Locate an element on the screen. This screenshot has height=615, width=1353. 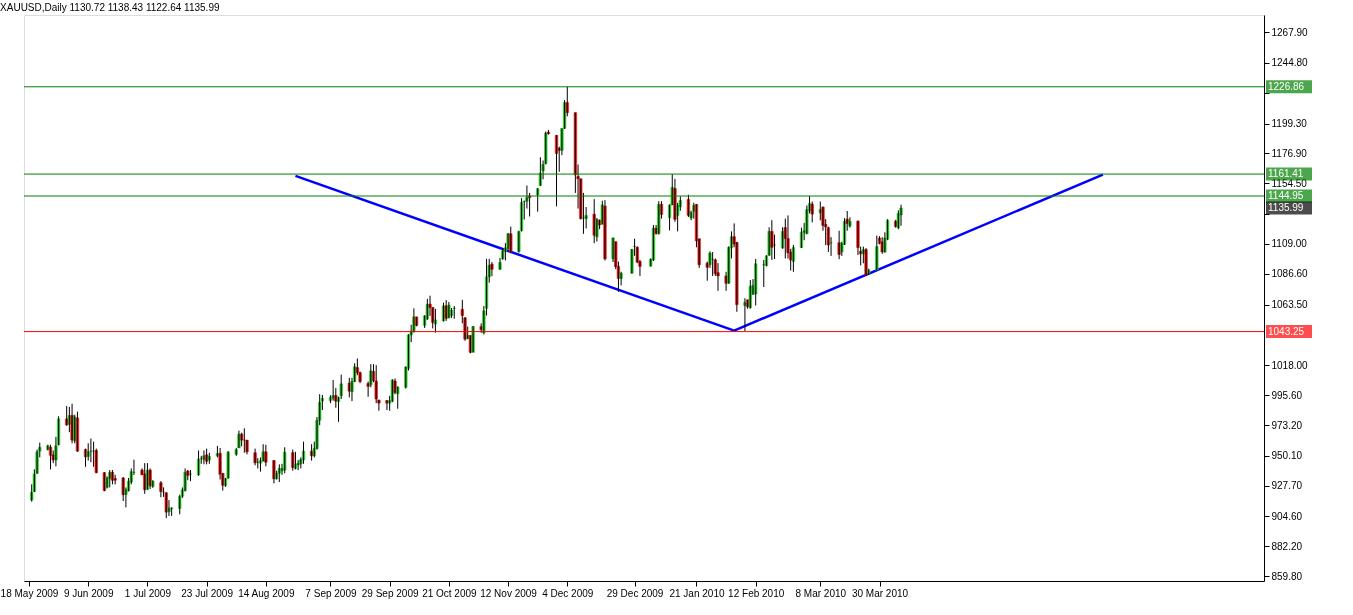
x-tick-label: 23 Jul 2009 is located at coordinates (207, 593).